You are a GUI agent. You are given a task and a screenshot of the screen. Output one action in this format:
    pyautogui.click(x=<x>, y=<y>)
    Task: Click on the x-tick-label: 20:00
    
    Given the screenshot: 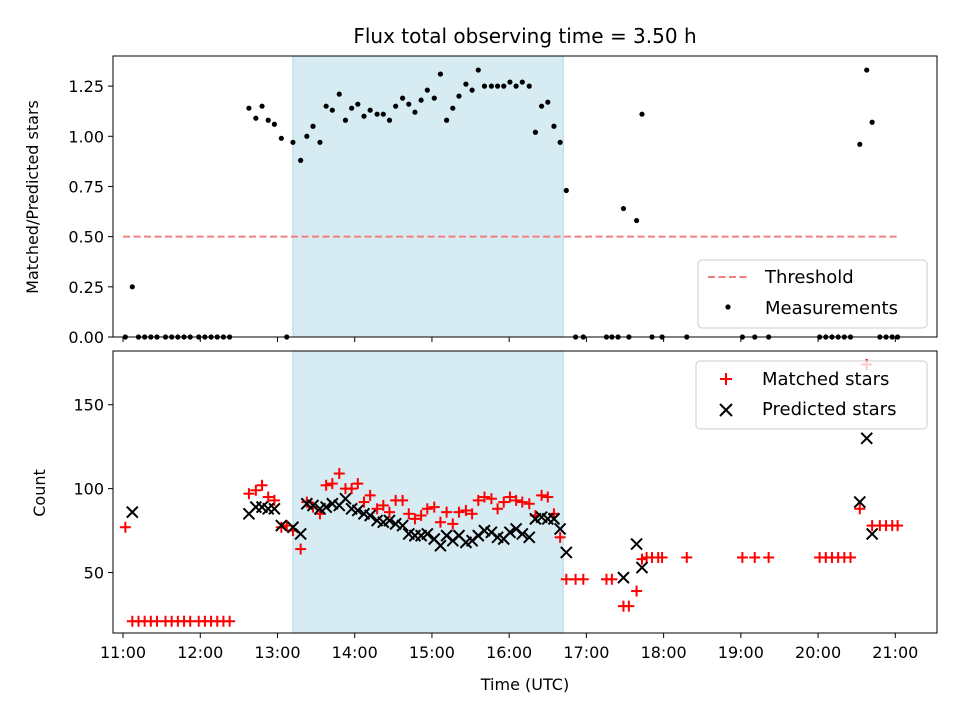 What is the action you would take?
    pyautogui.click(x=818, y=652)
    